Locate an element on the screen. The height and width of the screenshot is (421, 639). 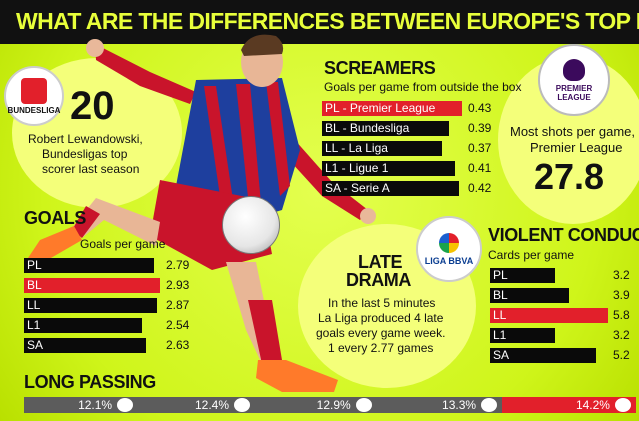
screamers-title: SCREAMERS is located at coordinates (380, 68).